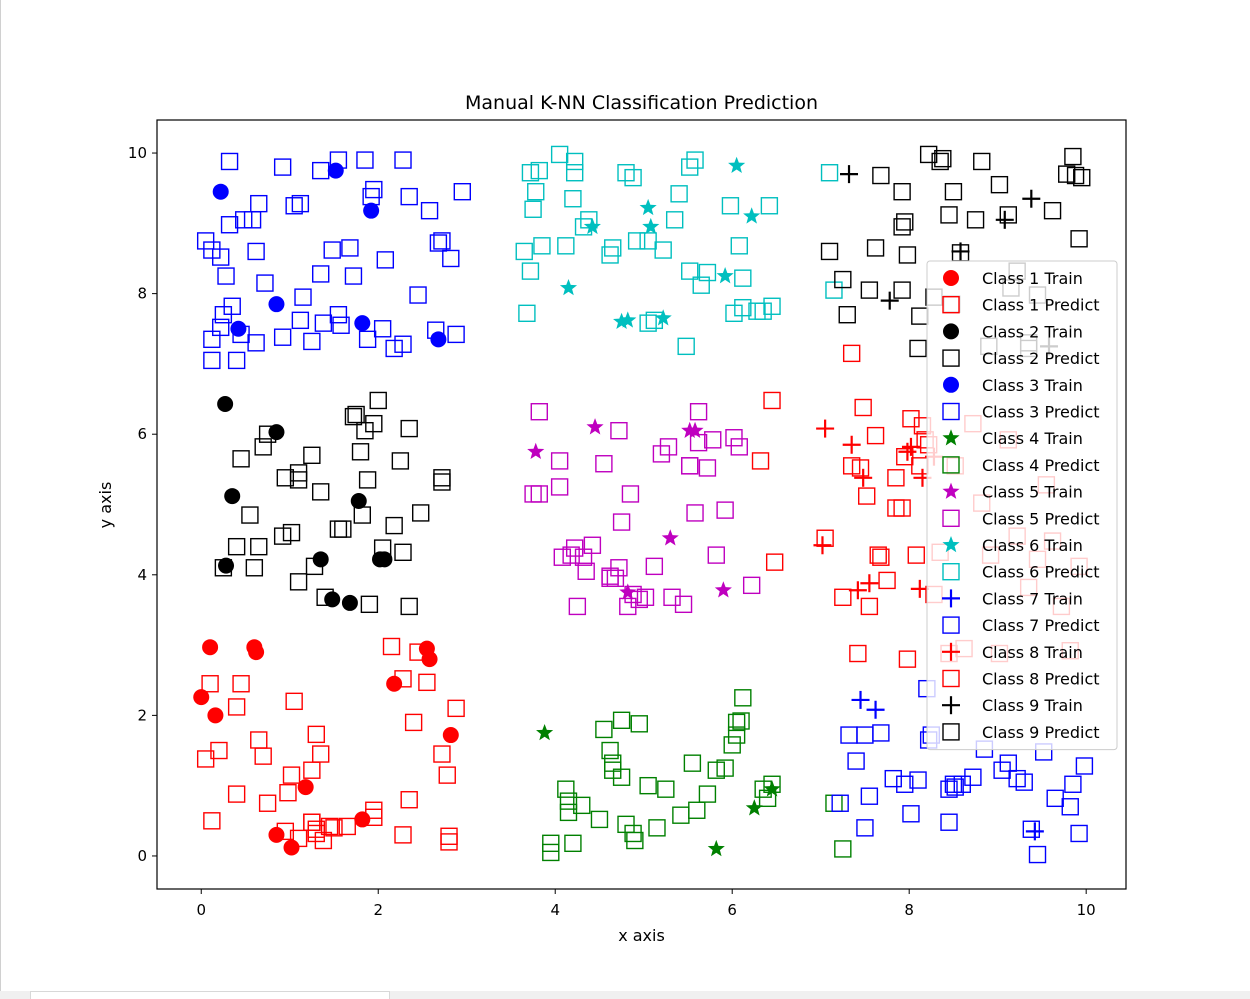 The image size is (1250, 999). What do you see at coordinates (1041, 412) in the screenshot?
I see `legend-label: Class 3 Predict` at bounding box center [1041, 412].